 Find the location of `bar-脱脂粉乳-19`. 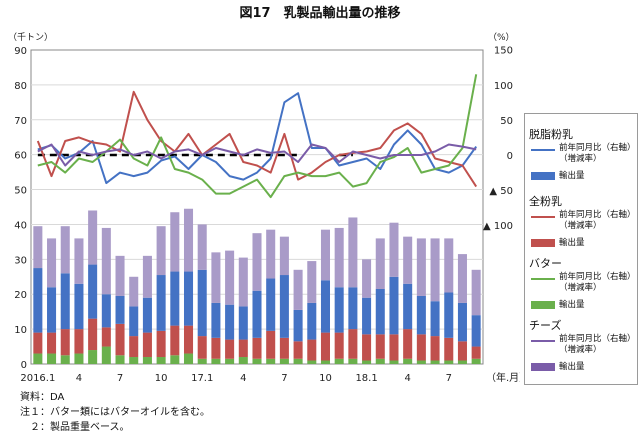

bar-脱脂粉乳-19 is located at coordinates (298, 325).